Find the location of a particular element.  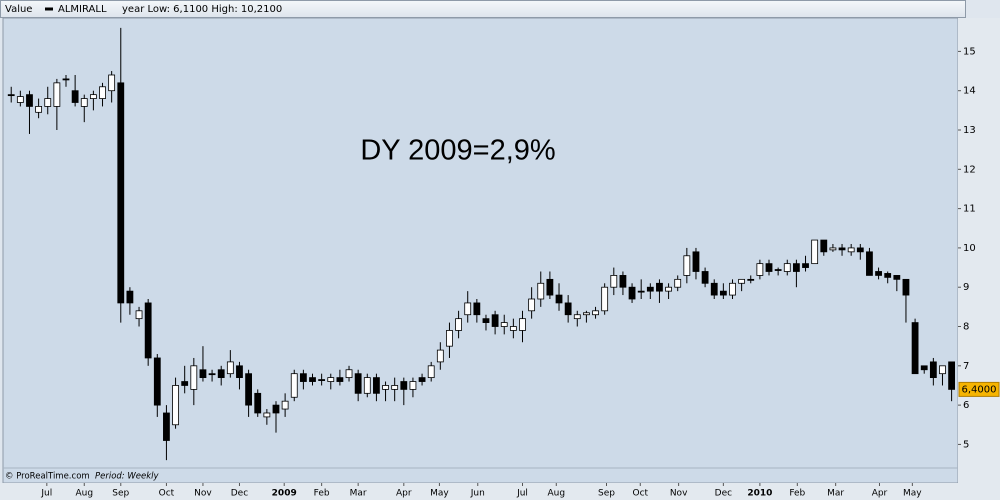

y-tick-label: 7 is located at coordinates (966, 366).